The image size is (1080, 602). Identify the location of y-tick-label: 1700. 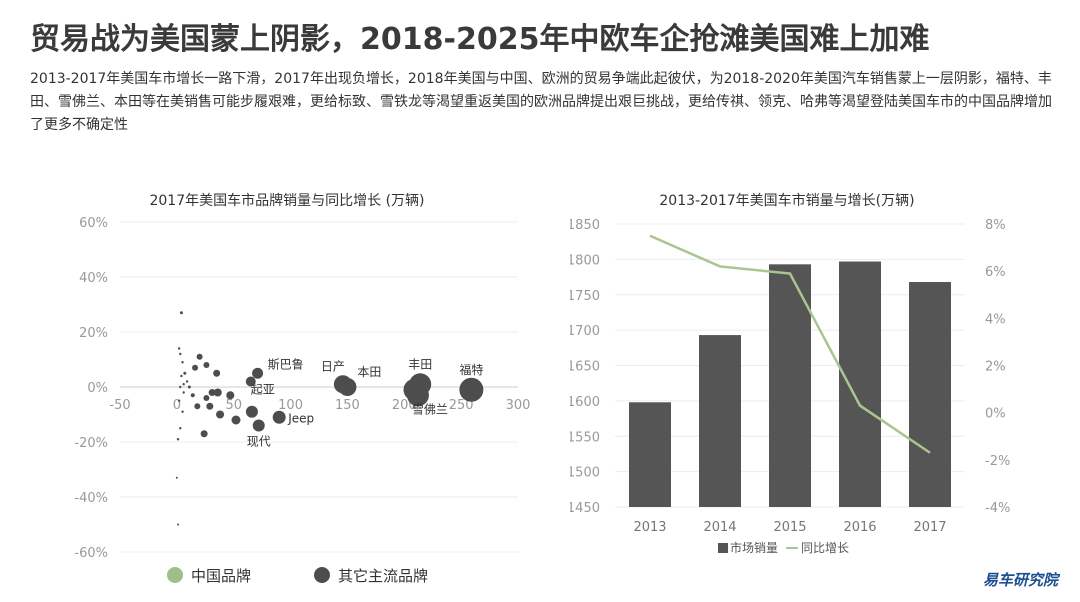
(585, 331).